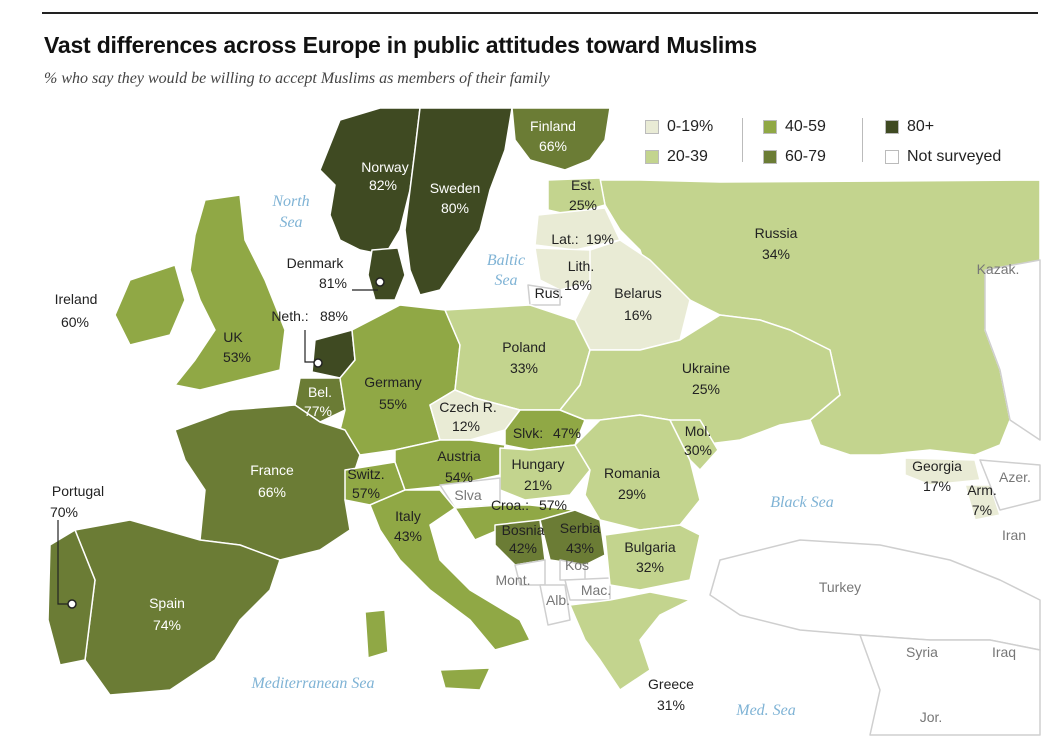 The height and width of the screenshot is (750, 1061). What do you see at coordinates (458, 201) in the screenshot?
I see `region-sweden` at bounding box center [458, 201].